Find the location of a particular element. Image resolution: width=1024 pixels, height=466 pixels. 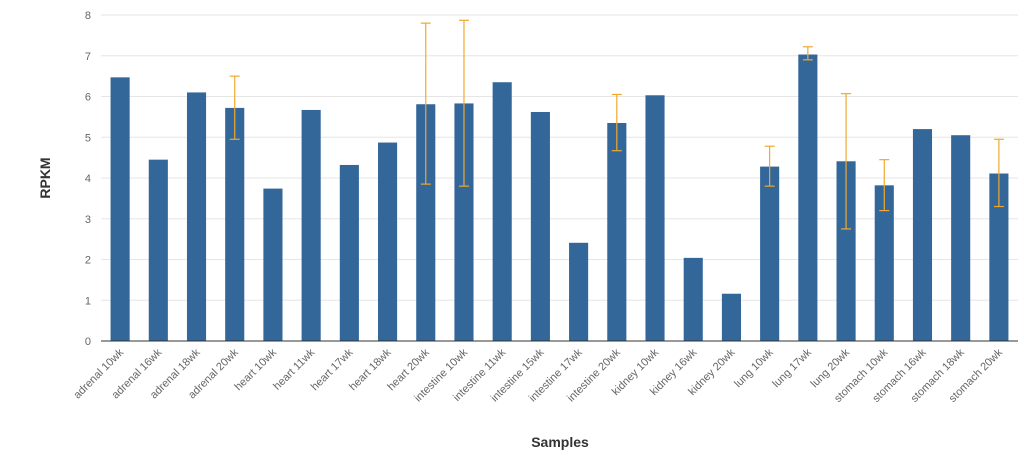

y-tick-label: 2 is located at coordinates (88, 261).